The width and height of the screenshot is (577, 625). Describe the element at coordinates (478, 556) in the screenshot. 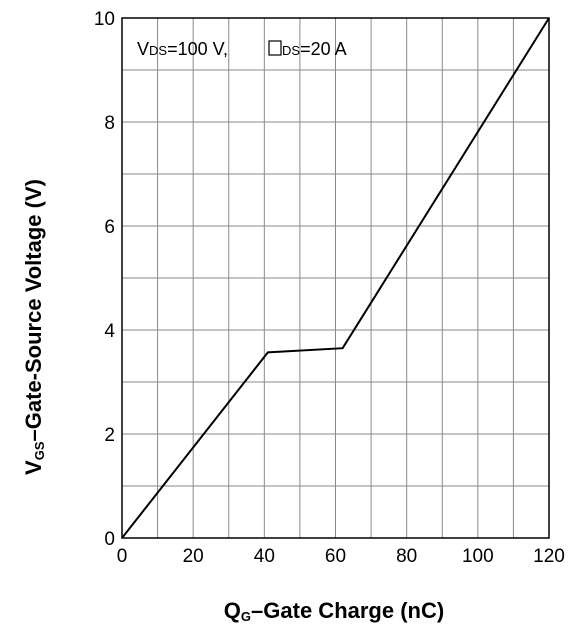

I see `x-tick-label: 100` at that location.